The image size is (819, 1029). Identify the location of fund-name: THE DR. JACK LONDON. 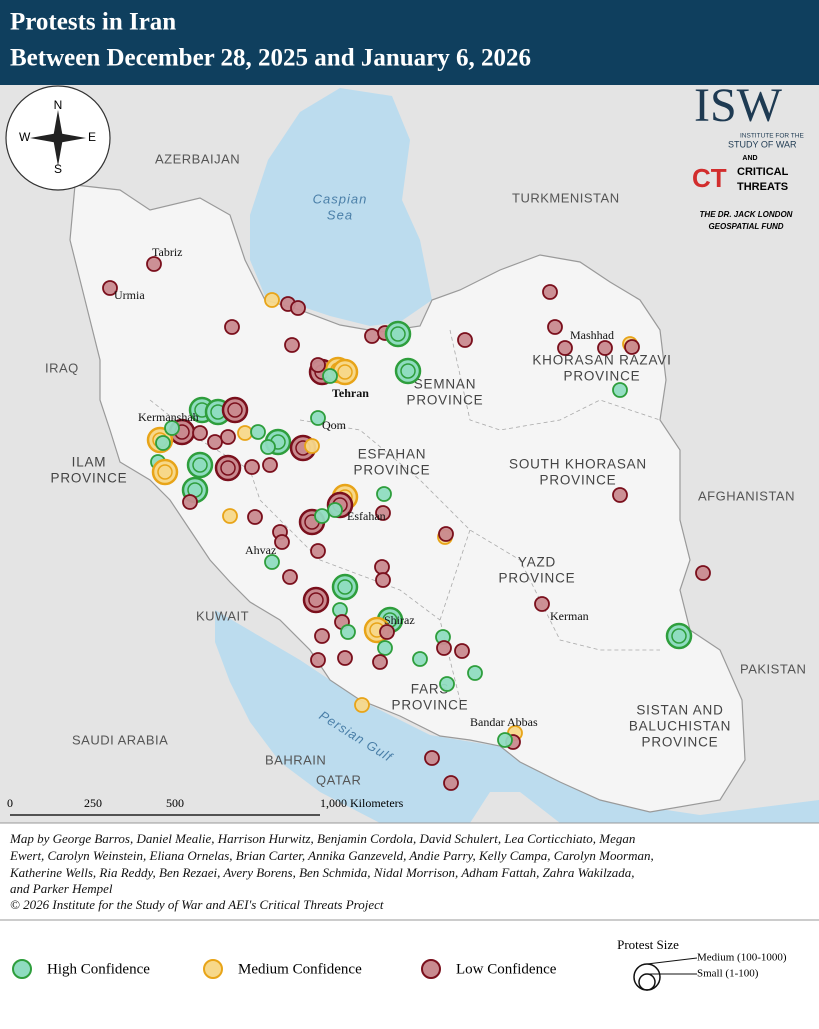
(746, 214).